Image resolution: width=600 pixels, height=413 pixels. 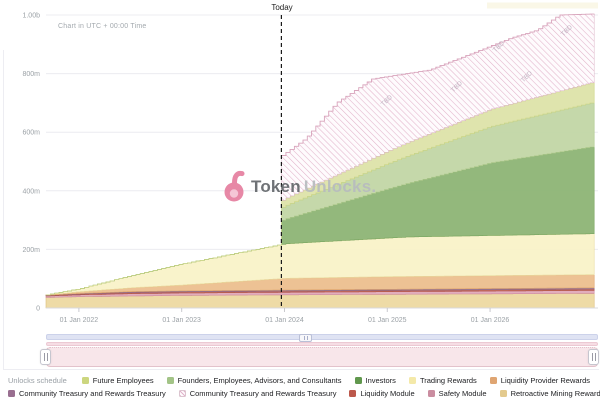 What do you see at coordinates (284, 320) in the screenshot?
I see `x-axis-tick-label: 01 Jan 2024` at bounding box center [284, 320].